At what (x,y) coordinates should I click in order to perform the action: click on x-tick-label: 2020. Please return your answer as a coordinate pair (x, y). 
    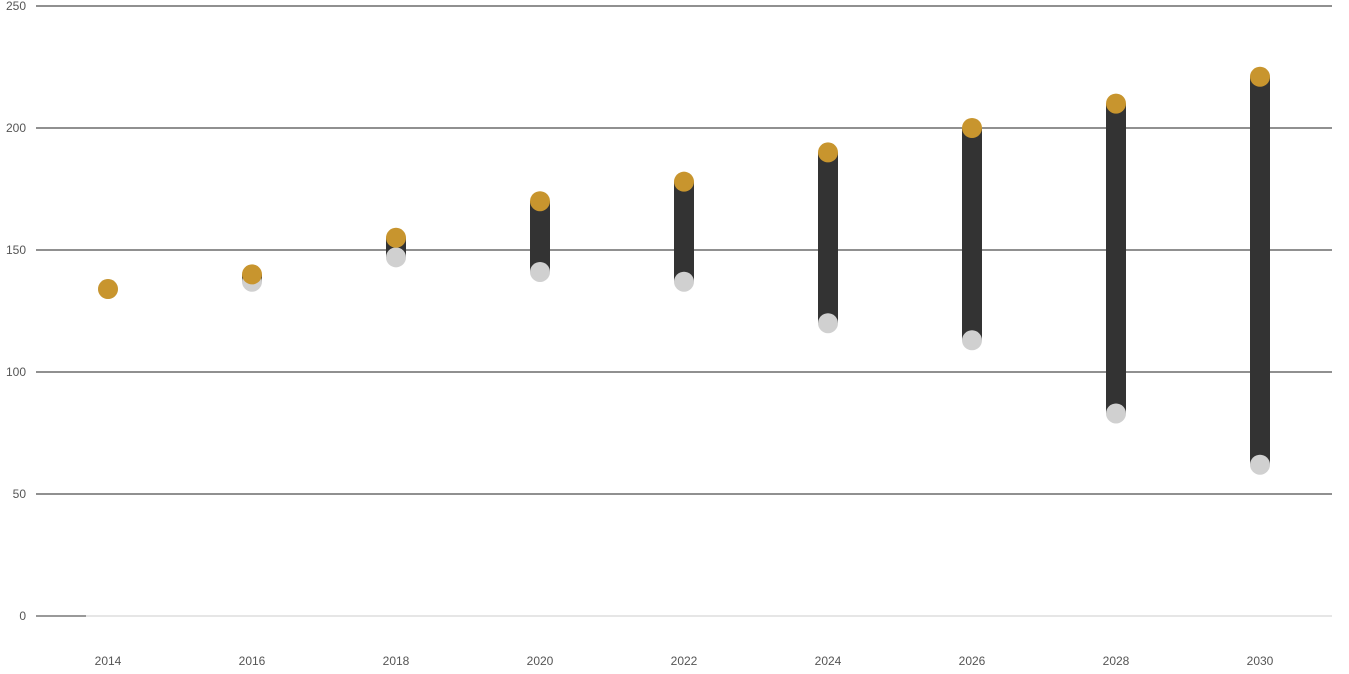
    Looking at the image, I should click on (540, 661).